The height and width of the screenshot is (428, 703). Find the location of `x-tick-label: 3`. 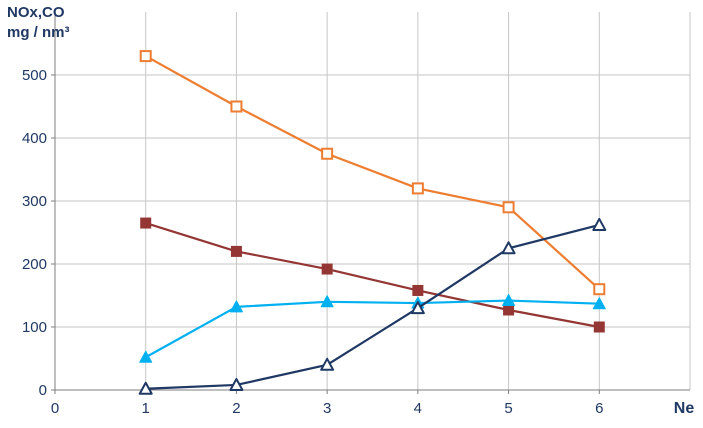

x-tick-label: 3 is located at coordinates (327, 408).